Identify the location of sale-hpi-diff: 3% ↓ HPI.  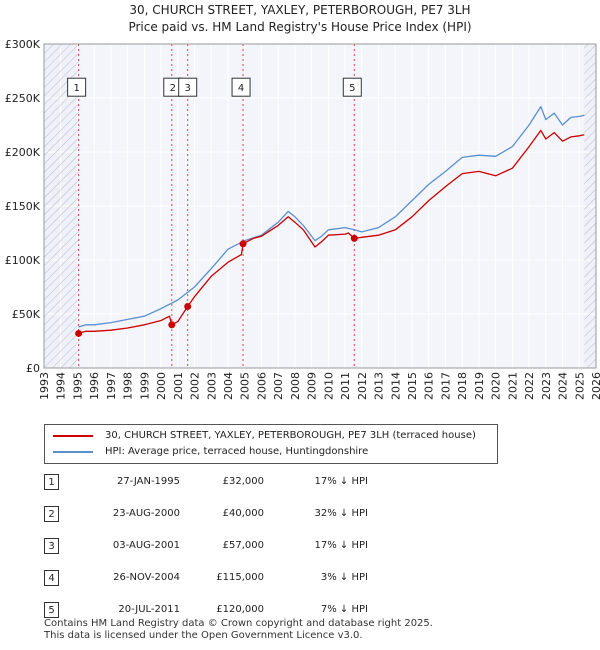
(344, 577).